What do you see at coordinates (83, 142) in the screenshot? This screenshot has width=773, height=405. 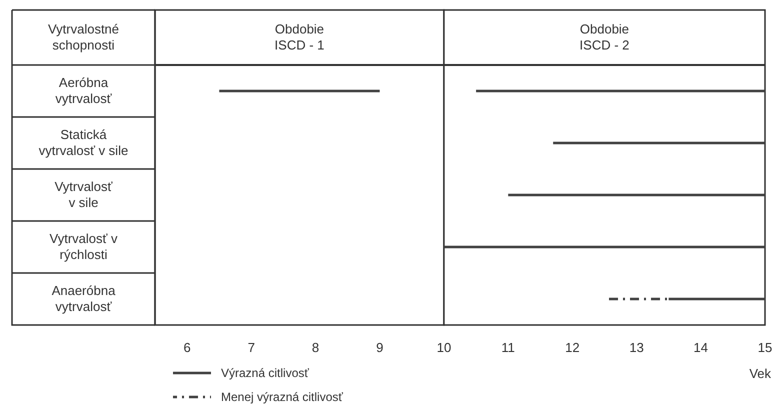 I see `y-tick-label: Statická vytrvalosť v sile` at bounding box center [83, 142].